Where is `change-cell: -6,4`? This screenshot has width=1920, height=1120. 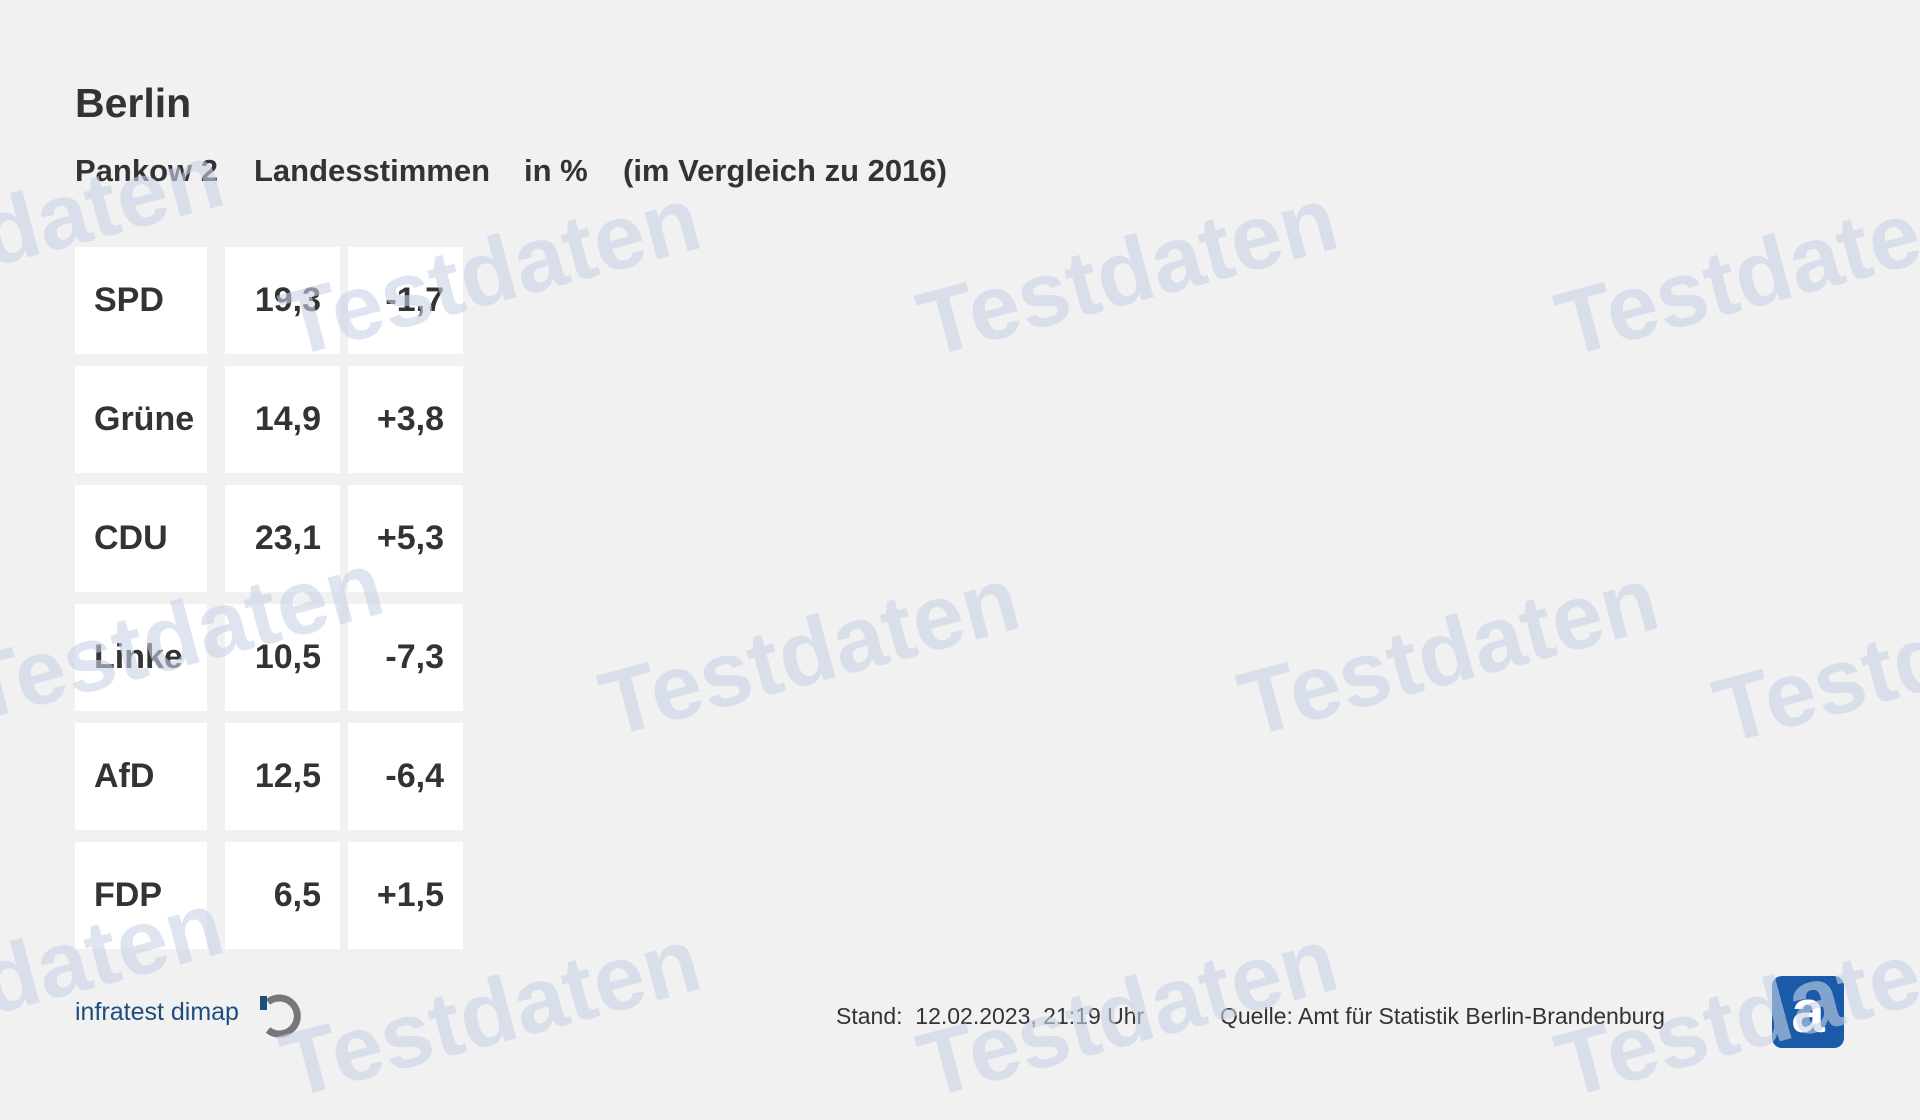 change-cell: -6,4 is located at coordinates (405, 776).